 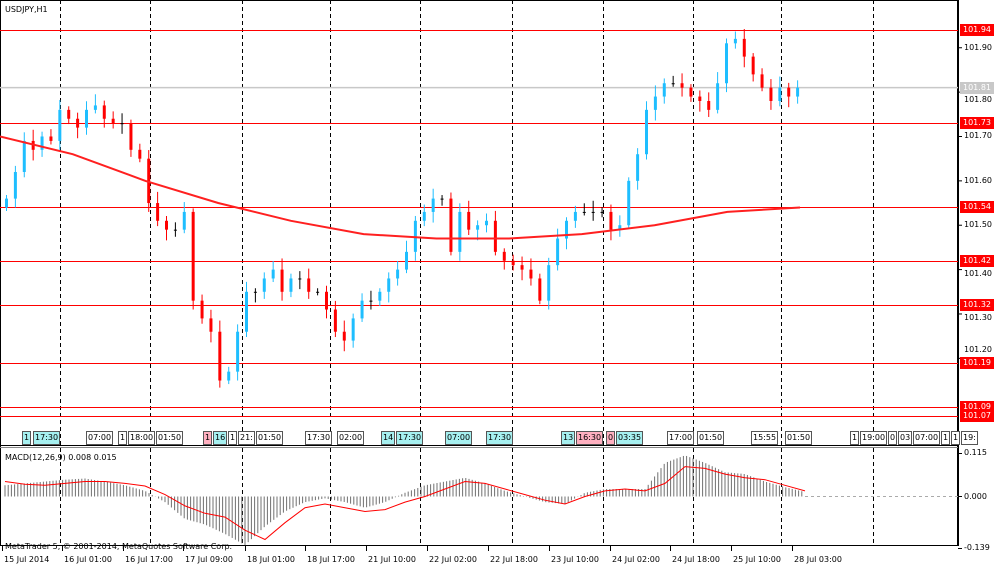 I want to click on price-tick-label: 101.70, so click(x=978, y=136).